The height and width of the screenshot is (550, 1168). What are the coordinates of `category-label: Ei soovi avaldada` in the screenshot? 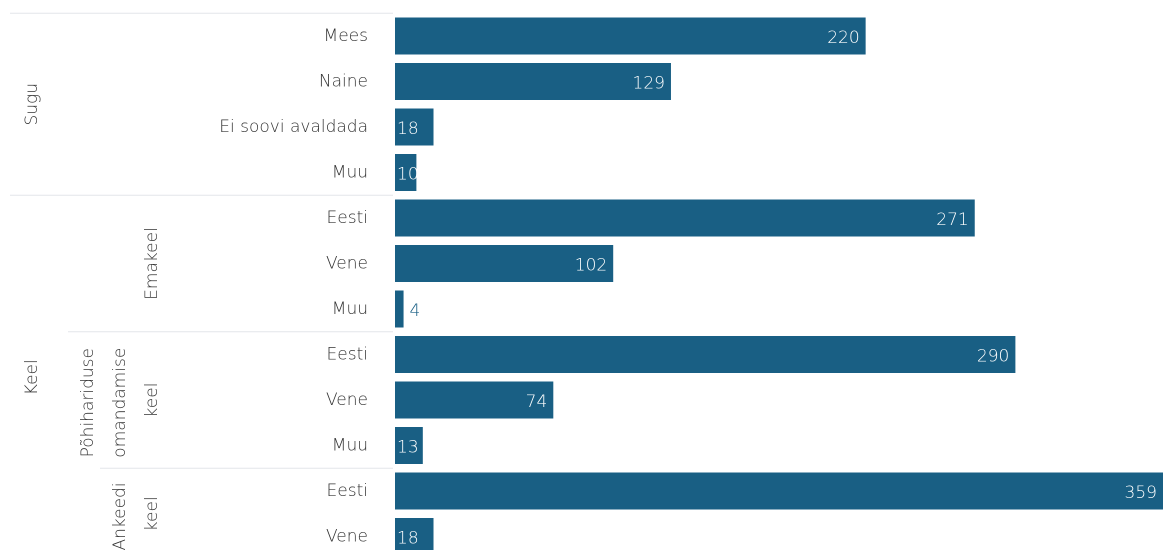 It's located at (293, 127).